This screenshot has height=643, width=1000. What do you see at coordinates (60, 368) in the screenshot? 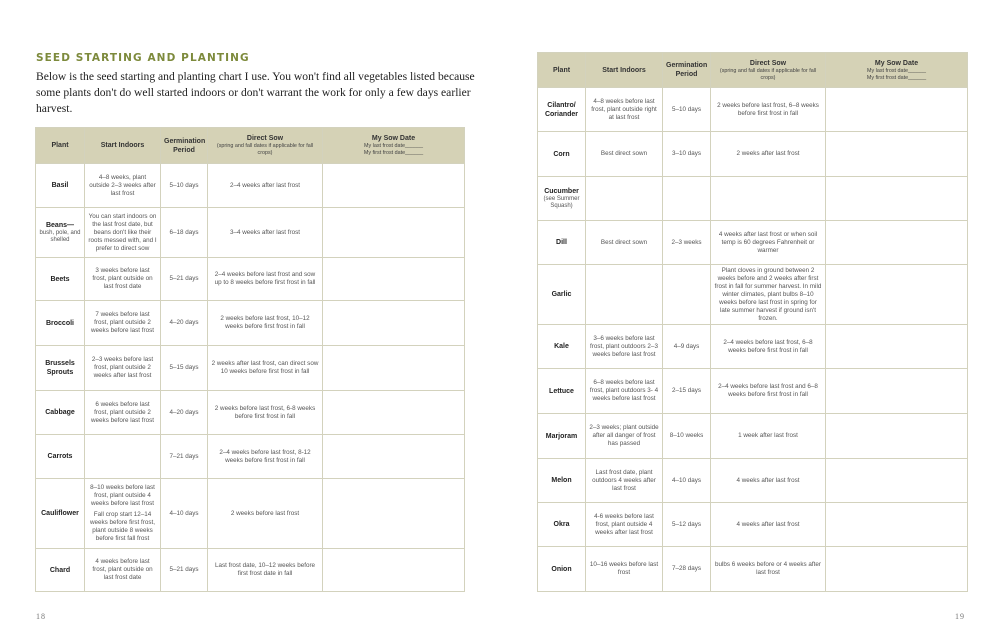
I see `plant-name: Brussels Sprouts` at bounding box center [60, 368].